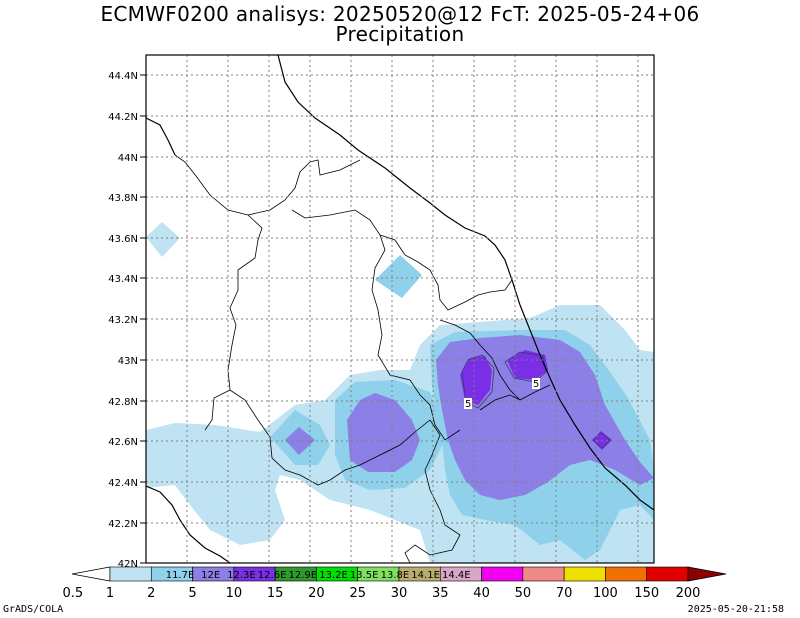 The width and height of the screenshot is (800, 618). I want to click on lon-label: 12.3E, so click(241, 575).